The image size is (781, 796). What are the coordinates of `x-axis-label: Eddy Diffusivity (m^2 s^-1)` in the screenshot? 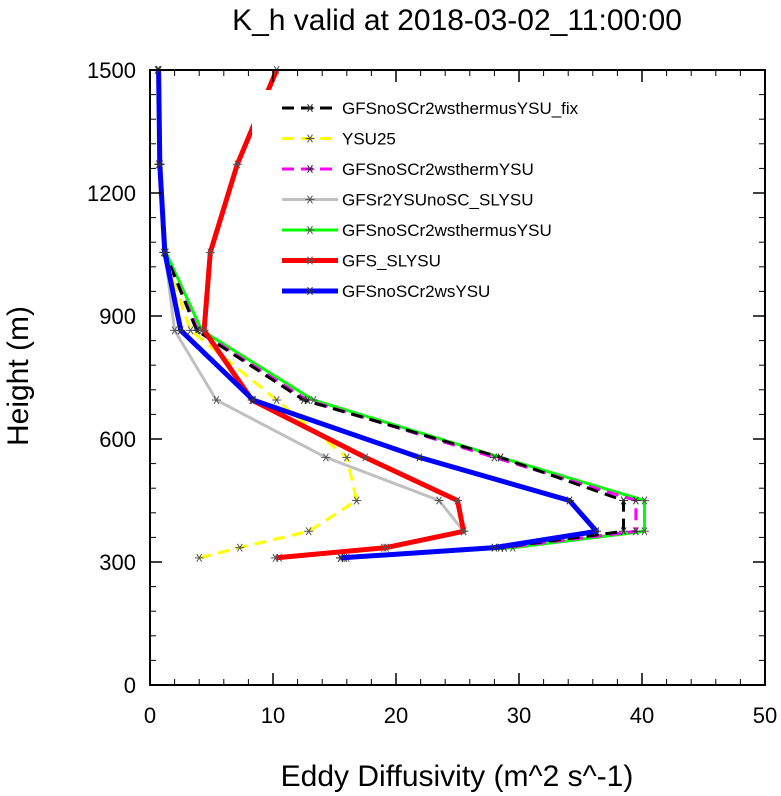 It's located at (457, 776).